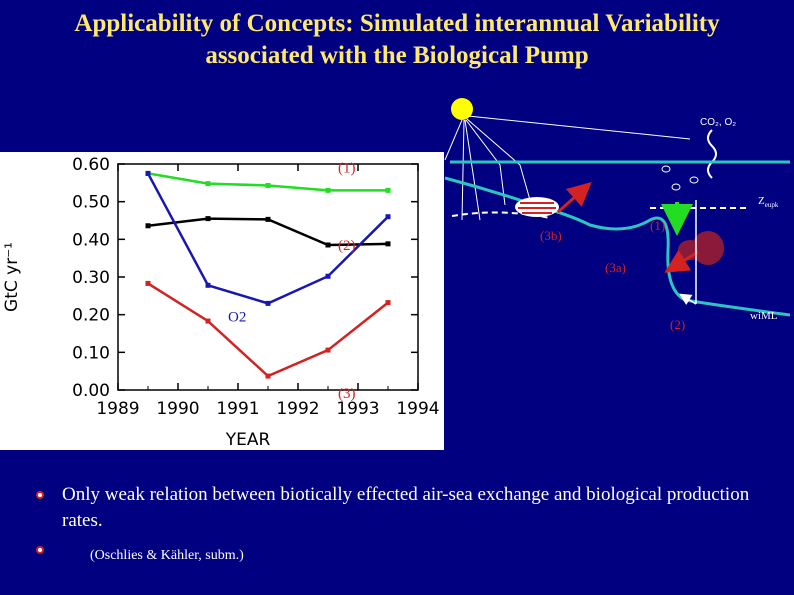 This screenshot has height=595, width=794. What do you see at coordinates (551, 235) in the screenshot?
I see `label-3b: (3b)` at bounding box center [551, 235].